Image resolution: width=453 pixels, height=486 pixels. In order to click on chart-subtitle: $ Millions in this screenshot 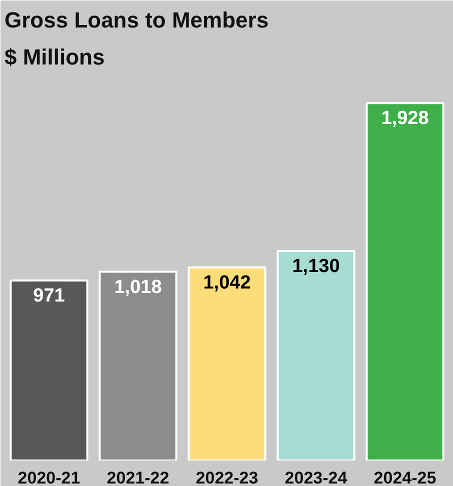, I will do `click(54, 57)`.